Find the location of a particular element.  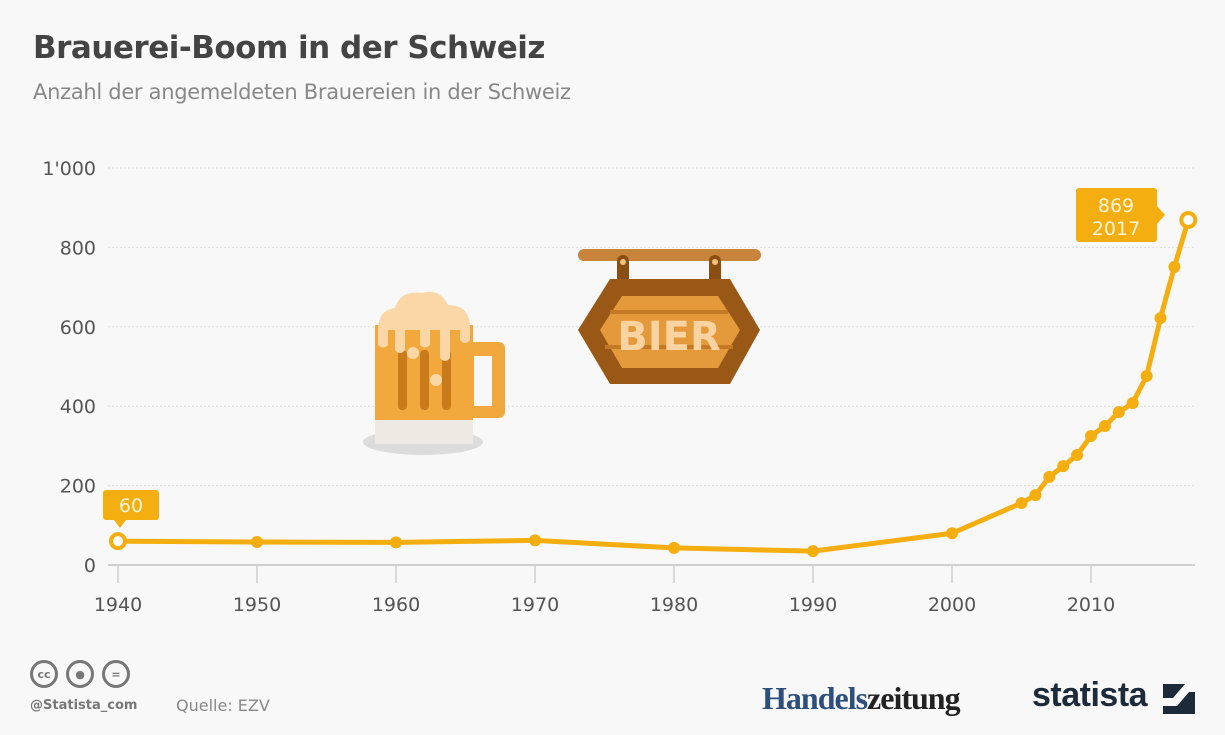

y-tick-label: 0 is located at coordinates (90, 566).